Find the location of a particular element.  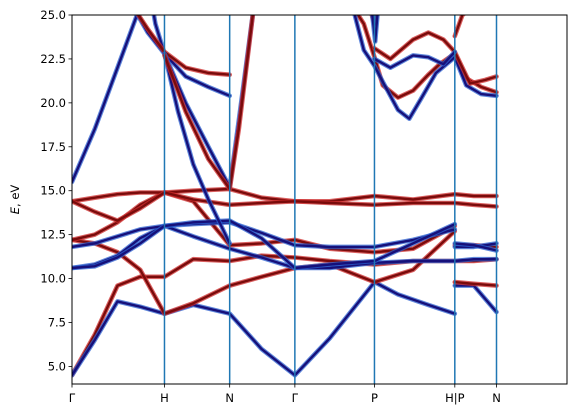

y-axis-label-symbol: E is located at coordinates (15, 210).